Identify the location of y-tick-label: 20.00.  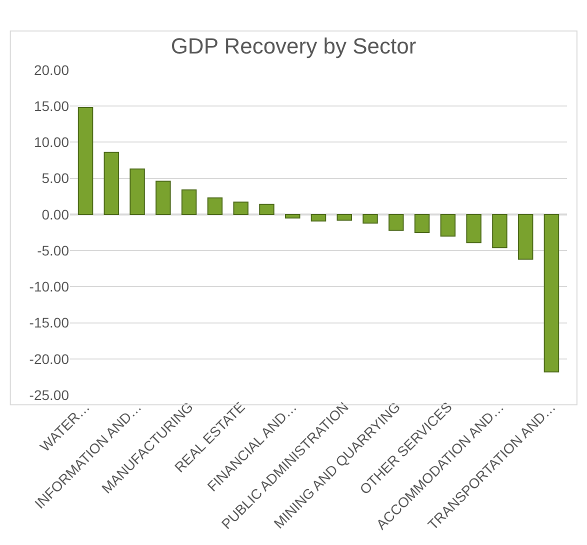
(52, 70).